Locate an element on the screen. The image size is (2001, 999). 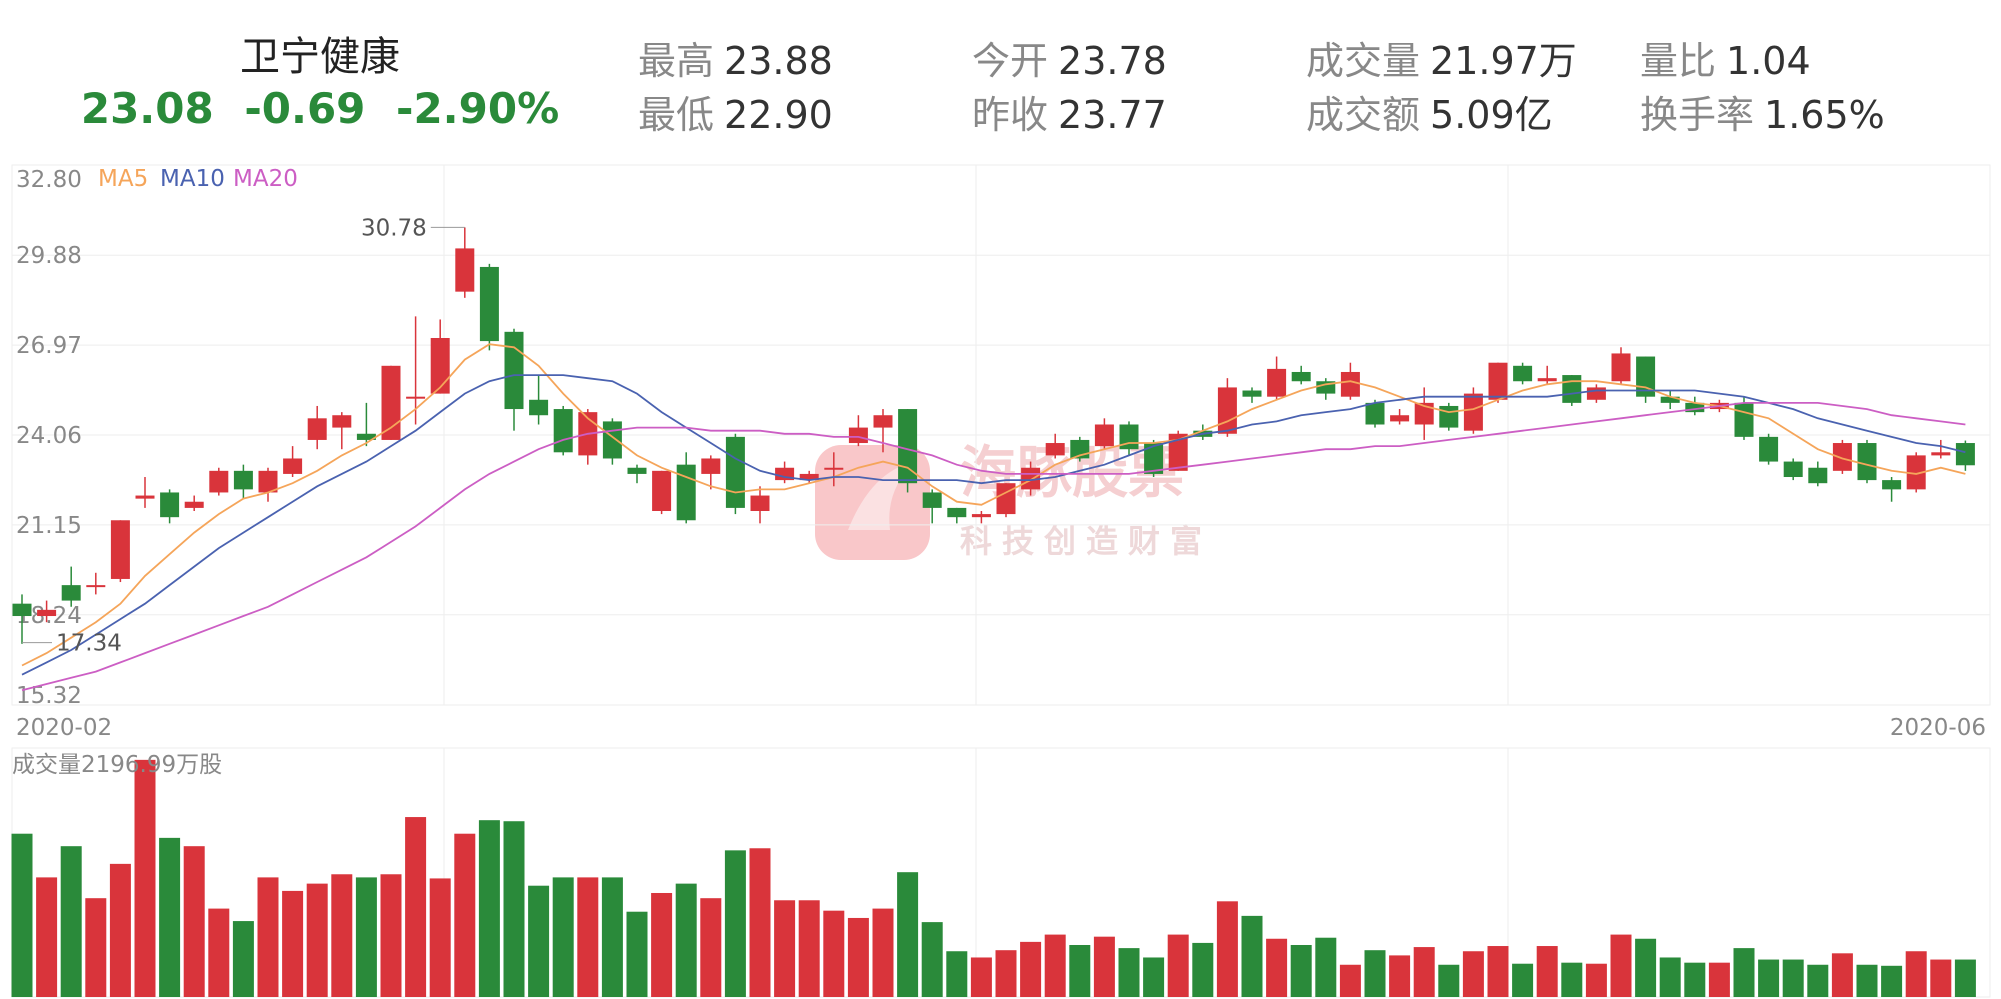
legend: MA5 MA10 MA20 is located at coordinates (198, 179).